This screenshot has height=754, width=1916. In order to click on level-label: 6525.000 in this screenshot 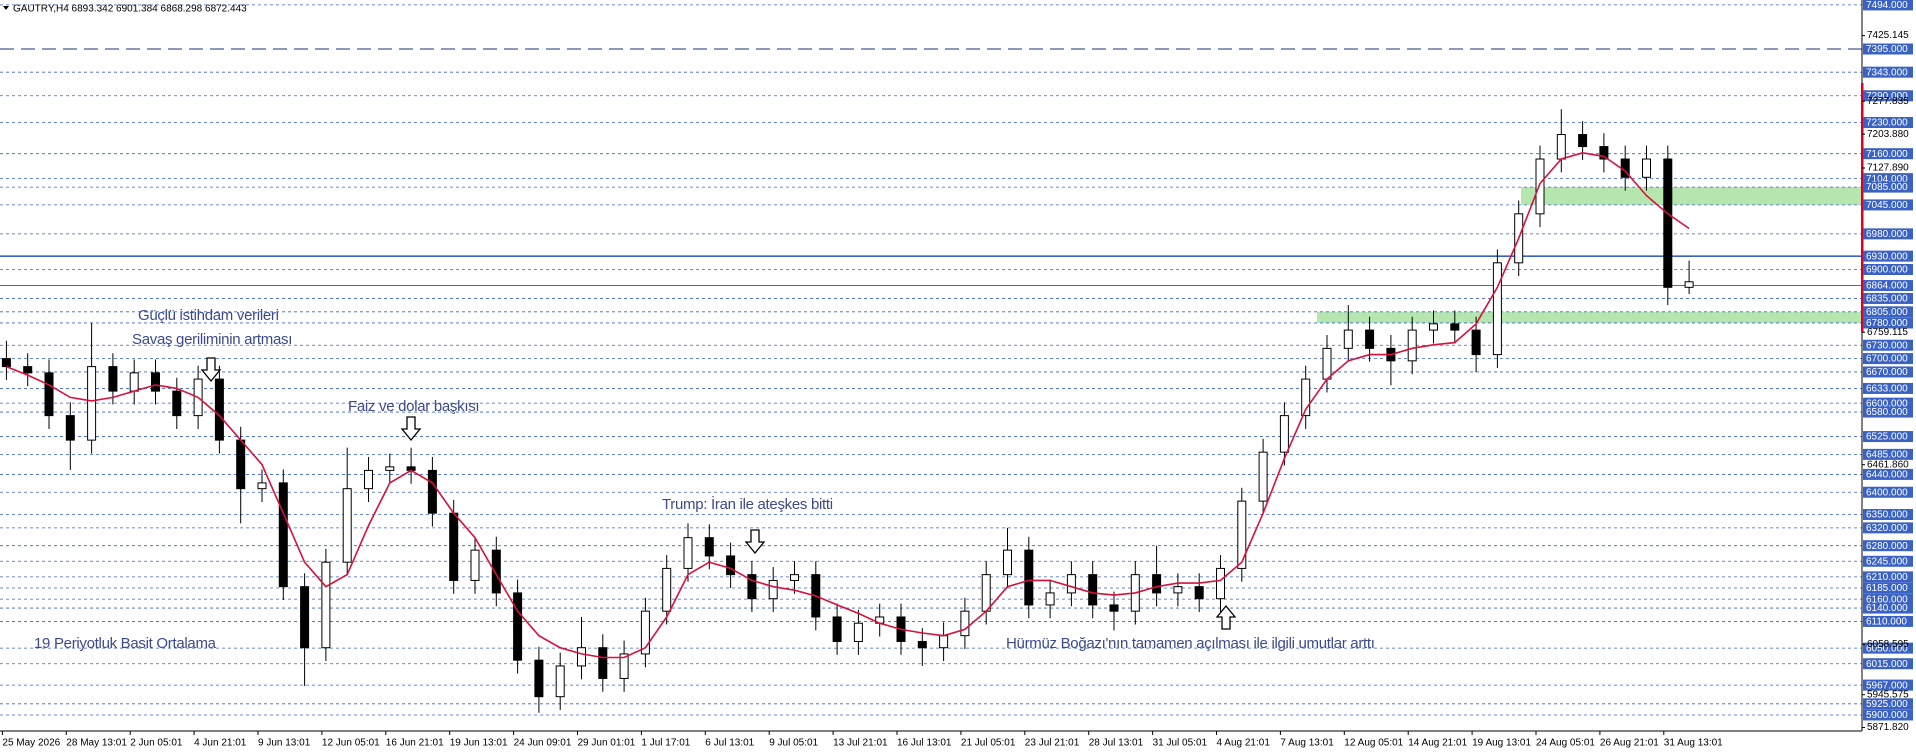, I will do `click(1887, 437)`.